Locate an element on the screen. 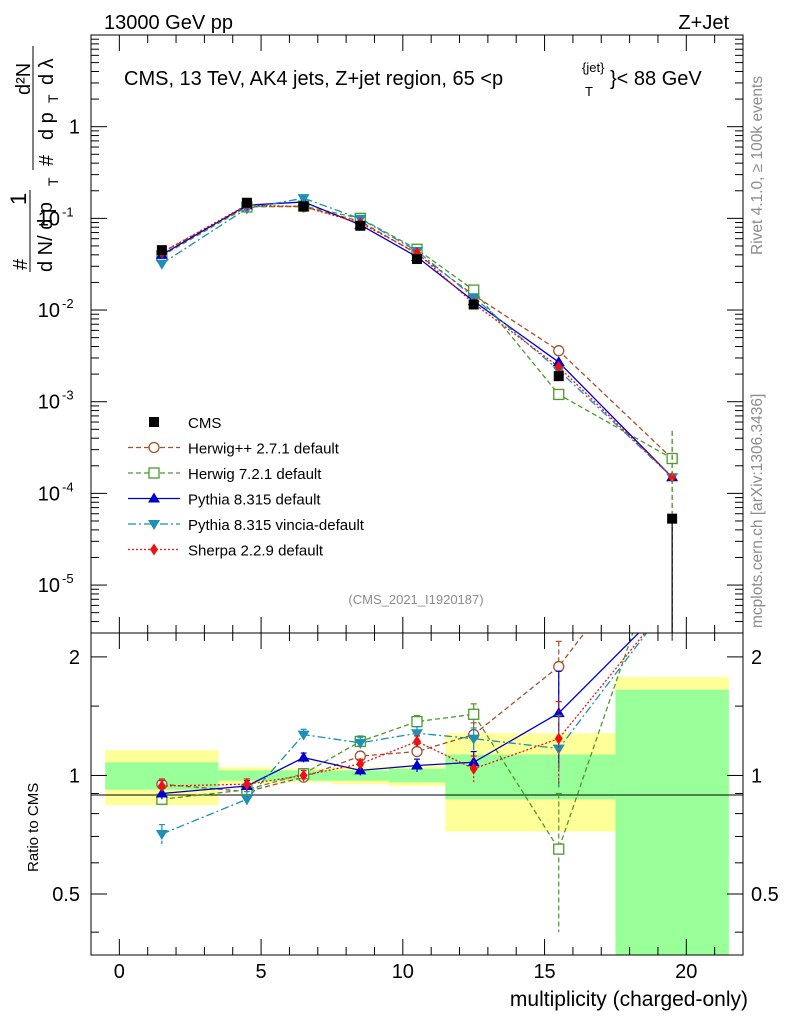 This screenshot has width=786, height=1024. y-tick-exp-1: -4 is located at coordinates (68, 486).